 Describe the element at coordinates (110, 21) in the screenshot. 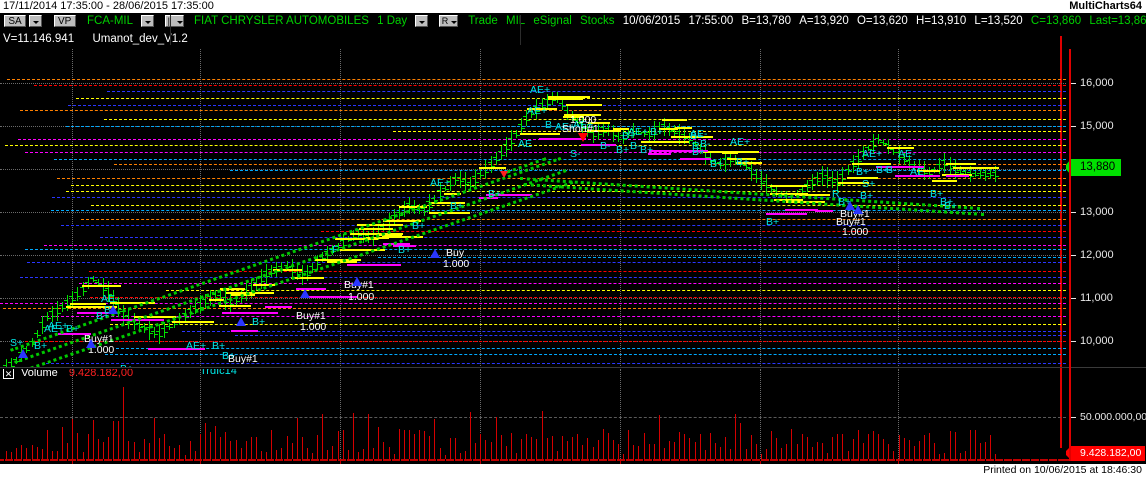

I see `symbol-label: FCA-MIL` at that location.